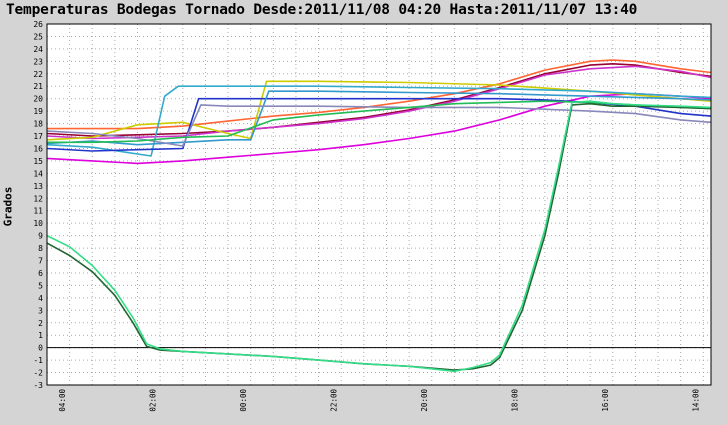  Describe the element at coordinates (38, 99) in the screenshot. I see `y-tick-label: 20` at that location.